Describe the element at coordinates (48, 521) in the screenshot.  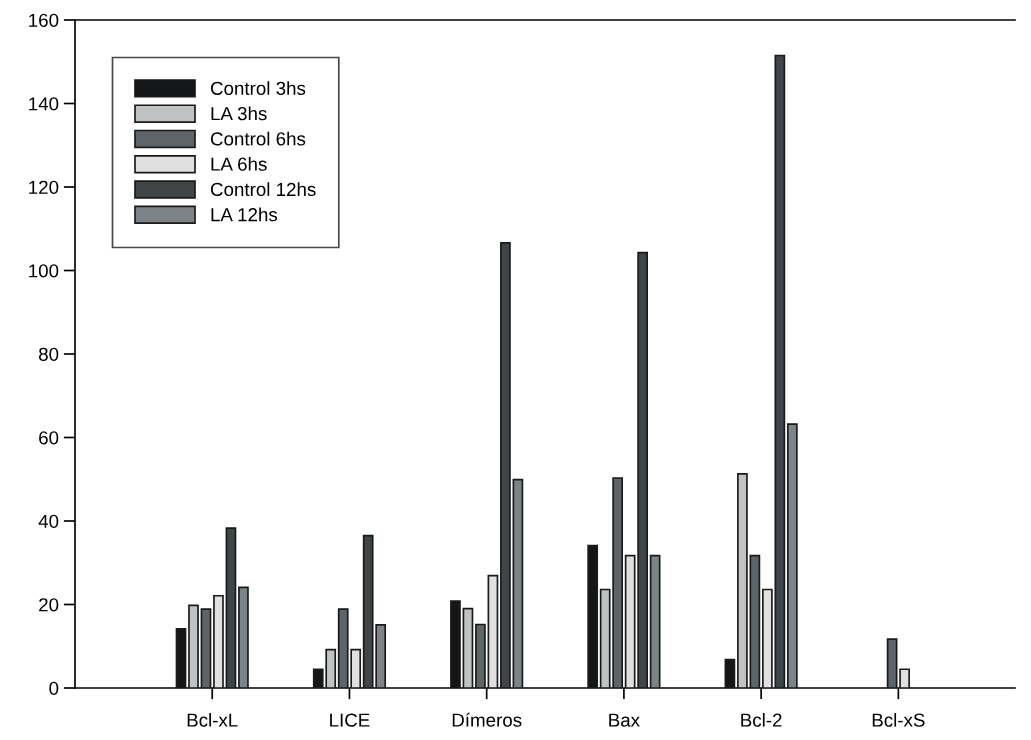
I see `y-tick-label: 40` at that location.